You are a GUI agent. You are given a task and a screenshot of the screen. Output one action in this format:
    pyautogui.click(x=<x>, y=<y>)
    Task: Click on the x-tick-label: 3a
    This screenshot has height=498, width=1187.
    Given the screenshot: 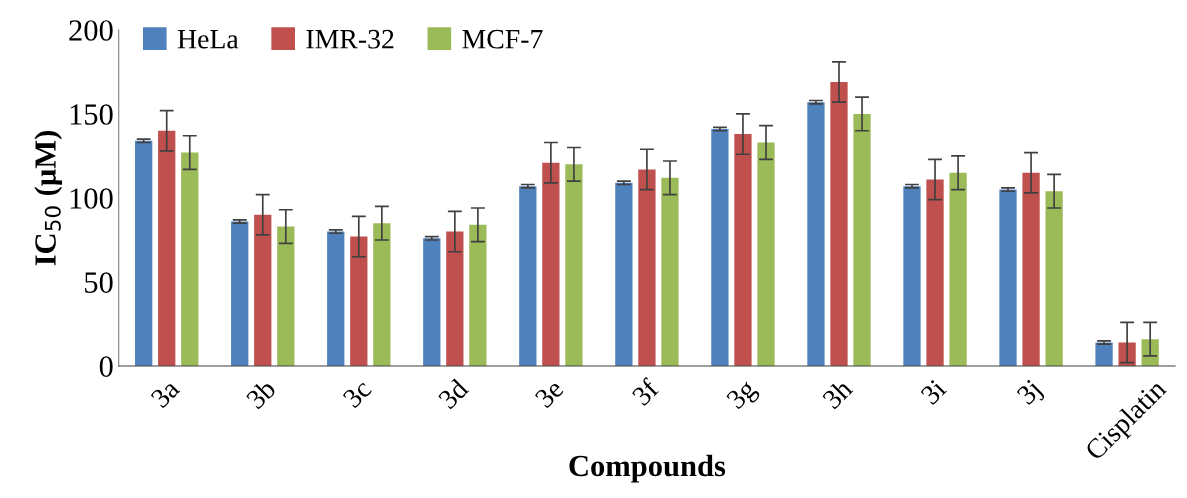 What is the action you would take?
    pyautogui.click(x=165, y=393)
    